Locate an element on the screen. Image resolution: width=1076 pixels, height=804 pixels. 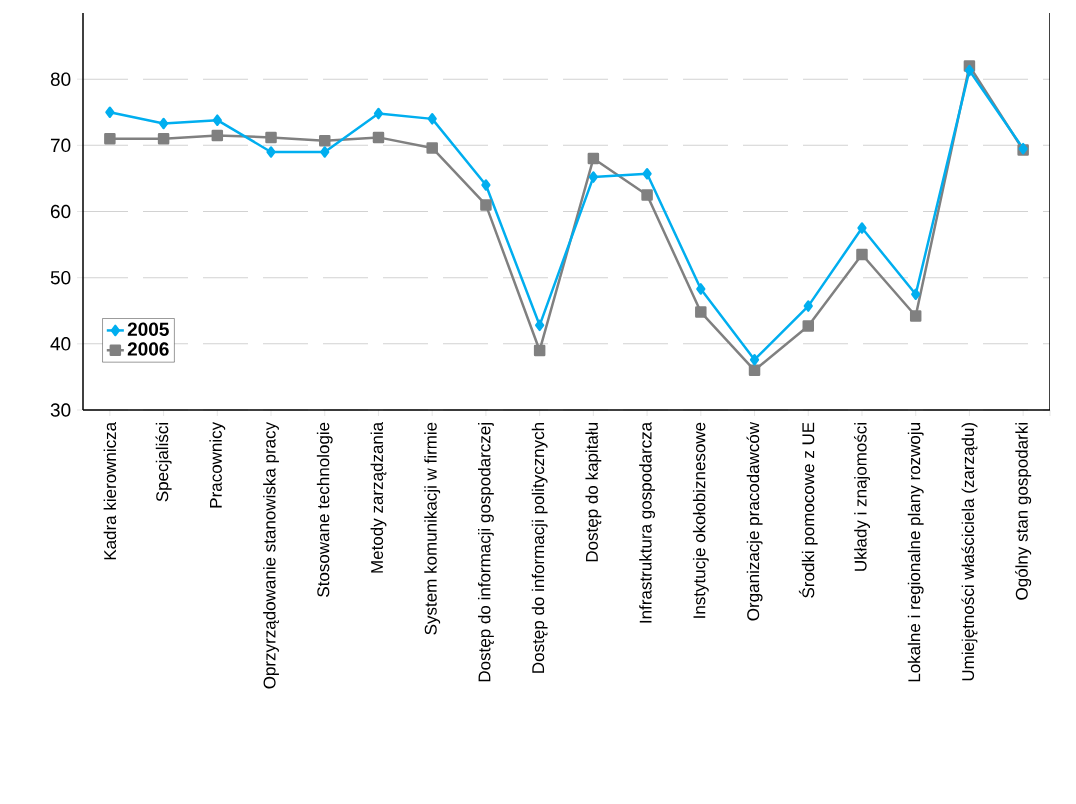
legend-label: 2006 is located at coordinates (148, 349).